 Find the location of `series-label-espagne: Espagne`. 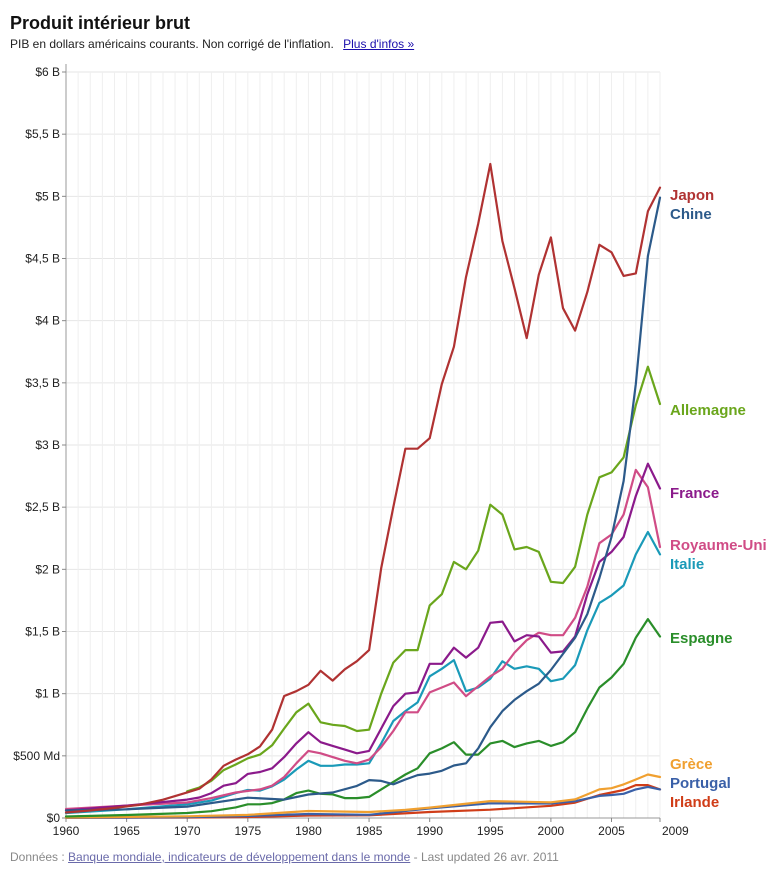

series-label-espagne: Espagne is located at coordinates (701, 638).